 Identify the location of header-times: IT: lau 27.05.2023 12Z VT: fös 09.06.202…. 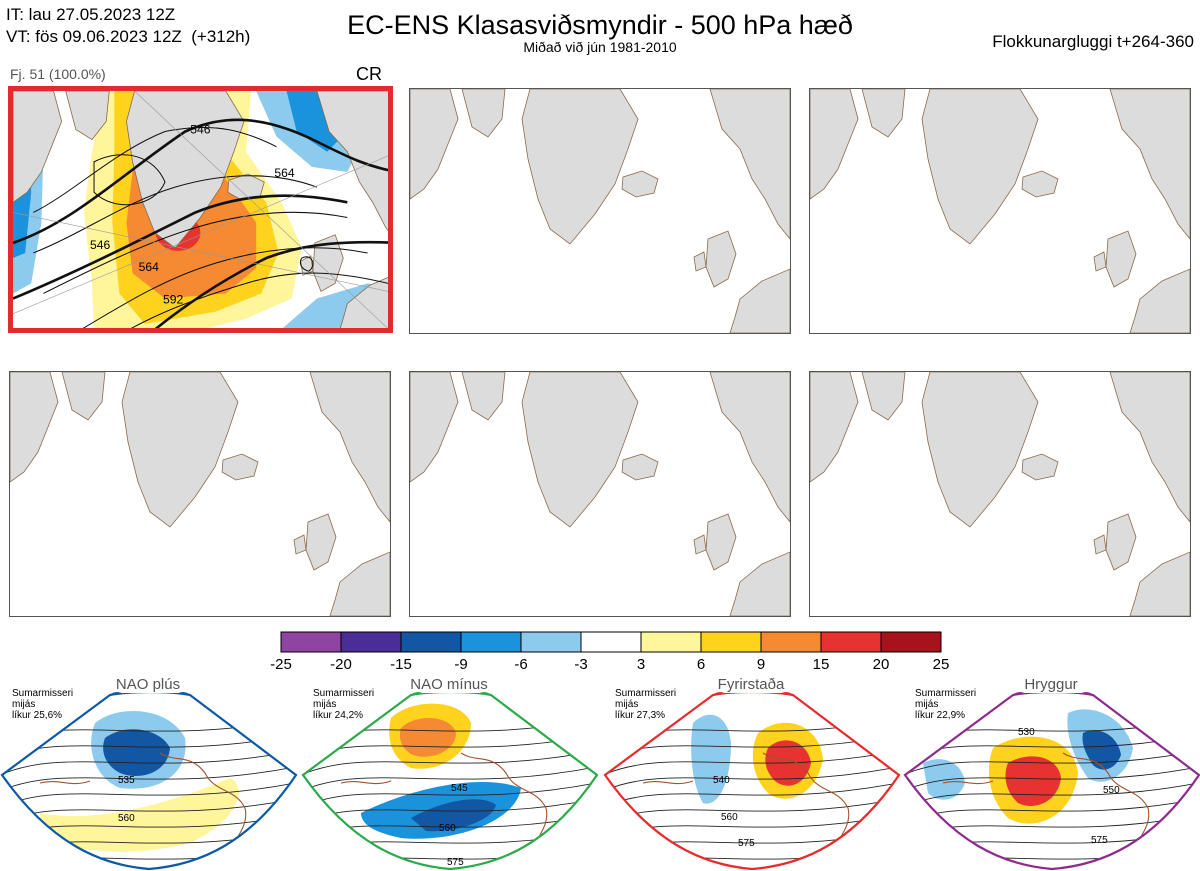
(128, 26).